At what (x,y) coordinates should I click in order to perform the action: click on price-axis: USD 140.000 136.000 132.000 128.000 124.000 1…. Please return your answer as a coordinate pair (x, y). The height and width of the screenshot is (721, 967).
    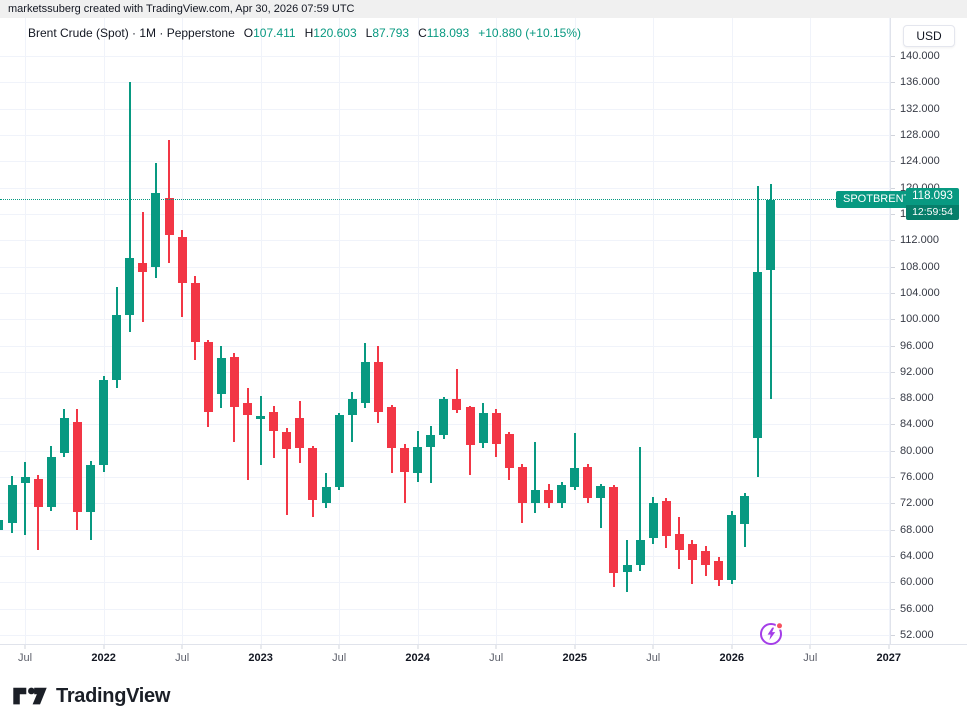
    Looking at the image, I should click on (928, 331).